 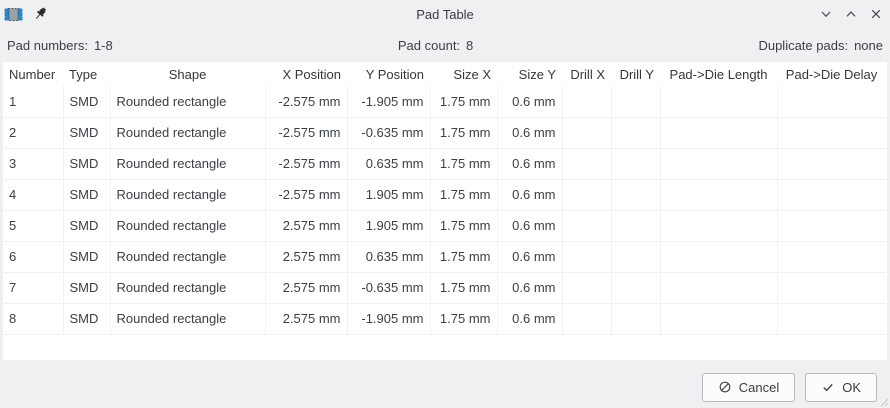 What do you see at coordinates (33, 288) in the screenshot?
I see `table-cell: 7` at bounding box center [33, 288].